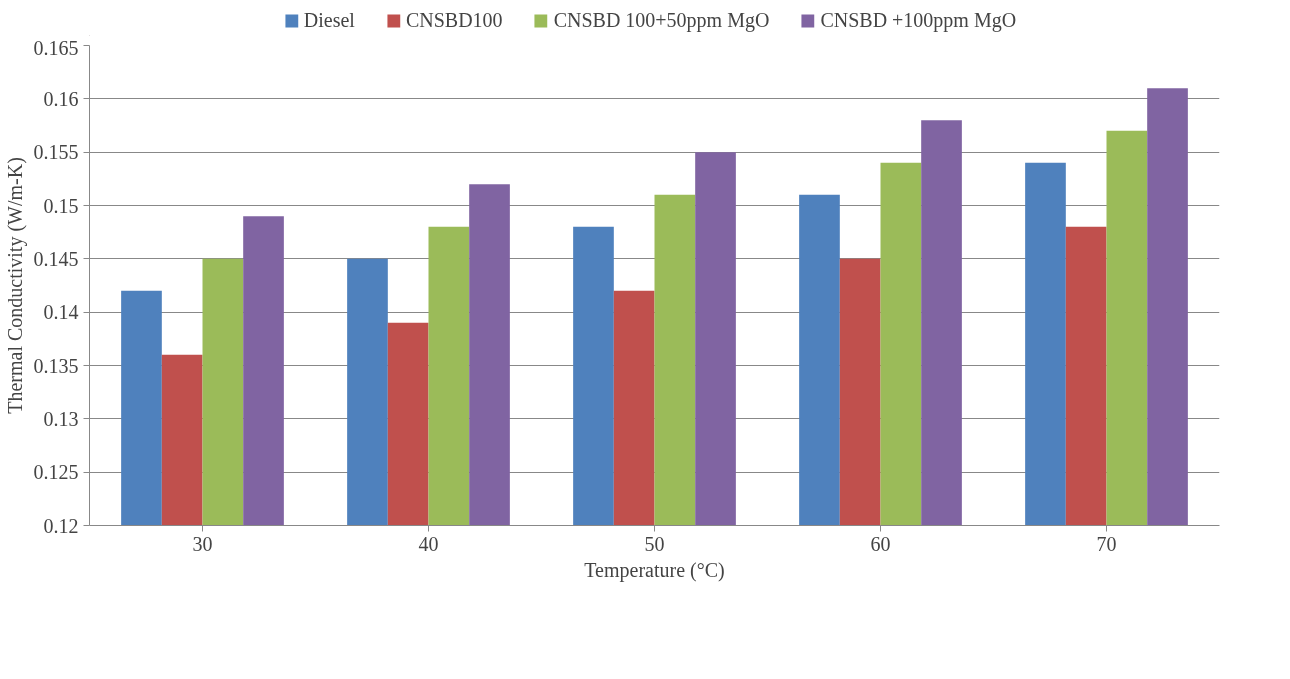 The height and width of the screenshot is (679, 1290). Describe the element at coordinates (880, 543) in the screenshot. I see `x-tick-label: 60` at that location.